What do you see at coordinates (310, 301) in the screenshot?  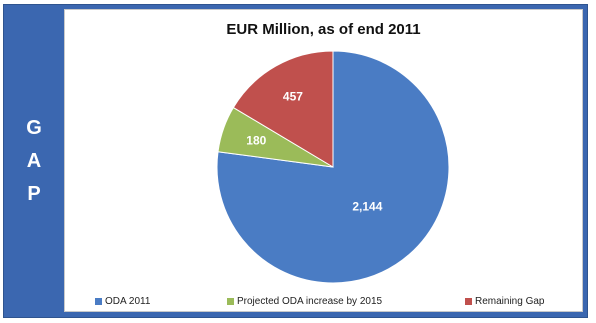 I see `legend-label-projected-oda: Projected ODA increase by 2015` at bounding box center [310, 301].